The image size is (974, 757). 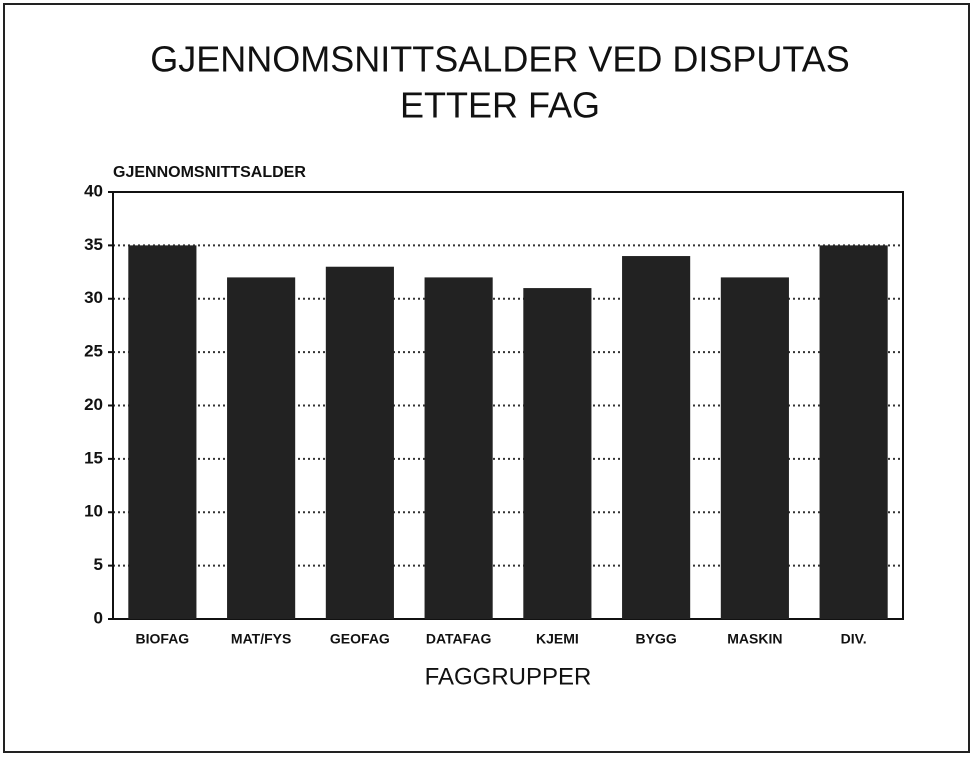 I want to click on x-tick-label: BYGG, so click(x=656, y=639).